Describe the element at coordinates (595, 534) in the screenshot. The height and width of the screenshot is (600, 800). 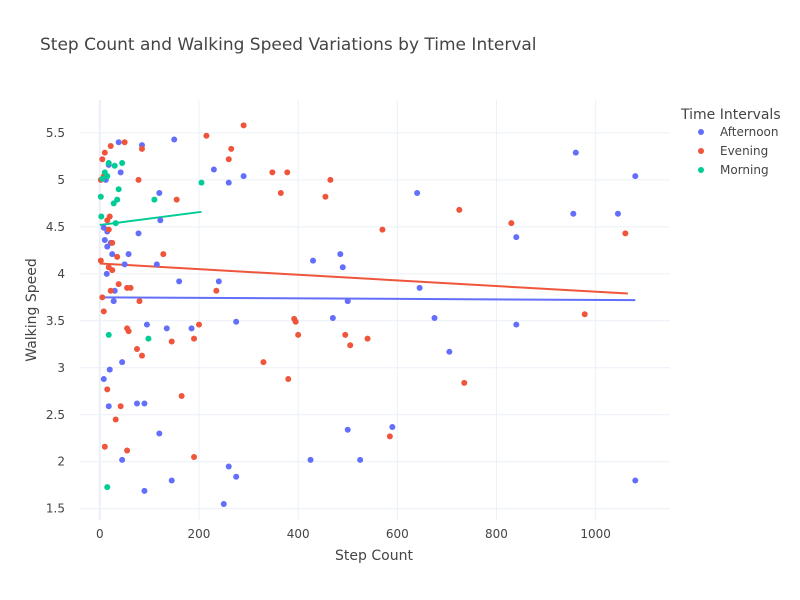
I see `x-tick-label: 1000` at that location.